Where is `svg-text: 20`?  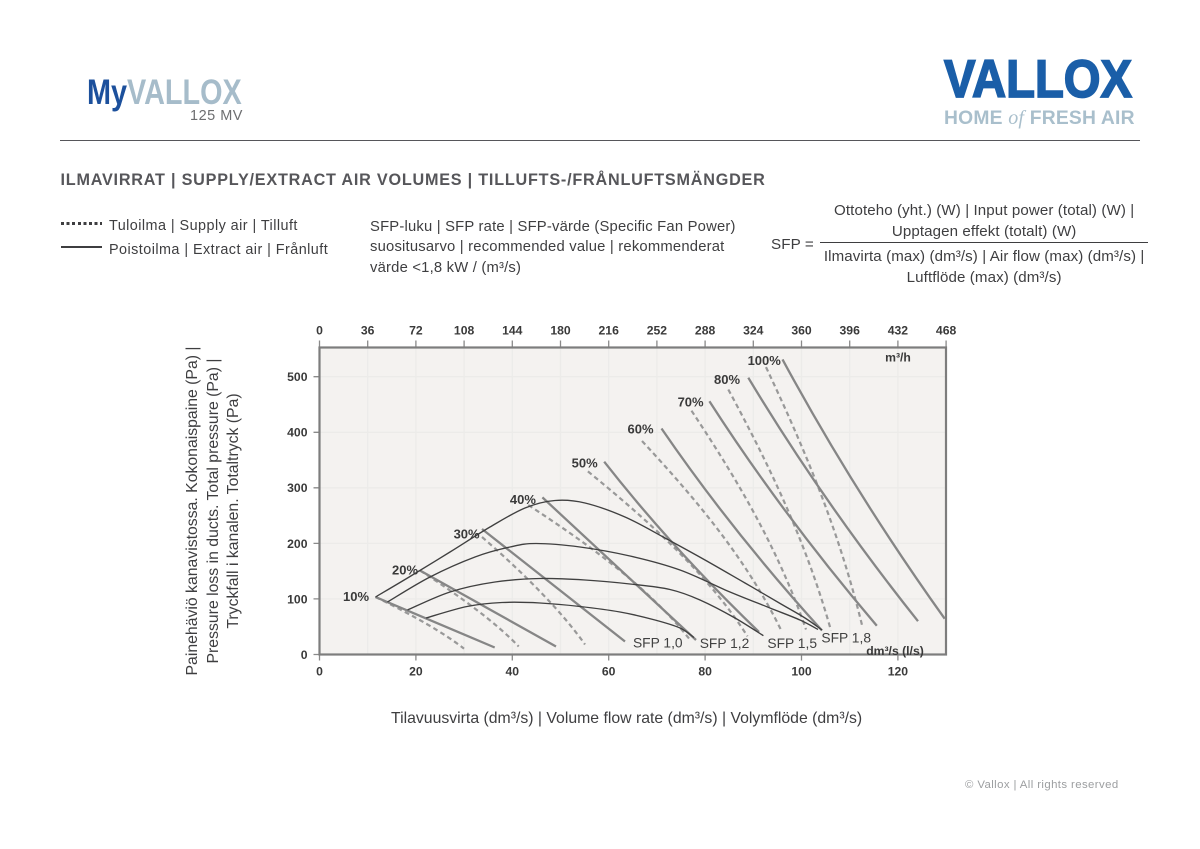 svg-text: 20 is located at coordinates (416, 672).